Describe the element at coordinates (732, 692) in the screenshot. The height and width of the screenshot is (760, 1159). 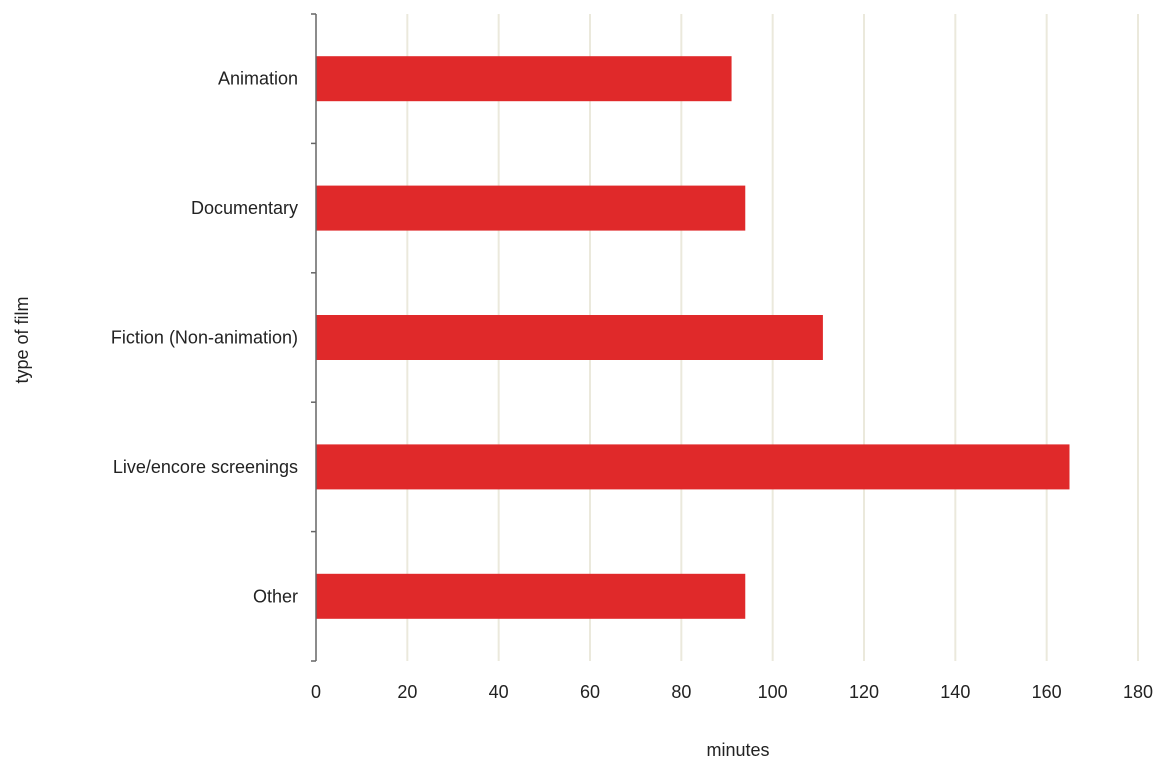
I see `x-tick-labels: 0 20 40 60 80 100 120 140 160 180` at that location.